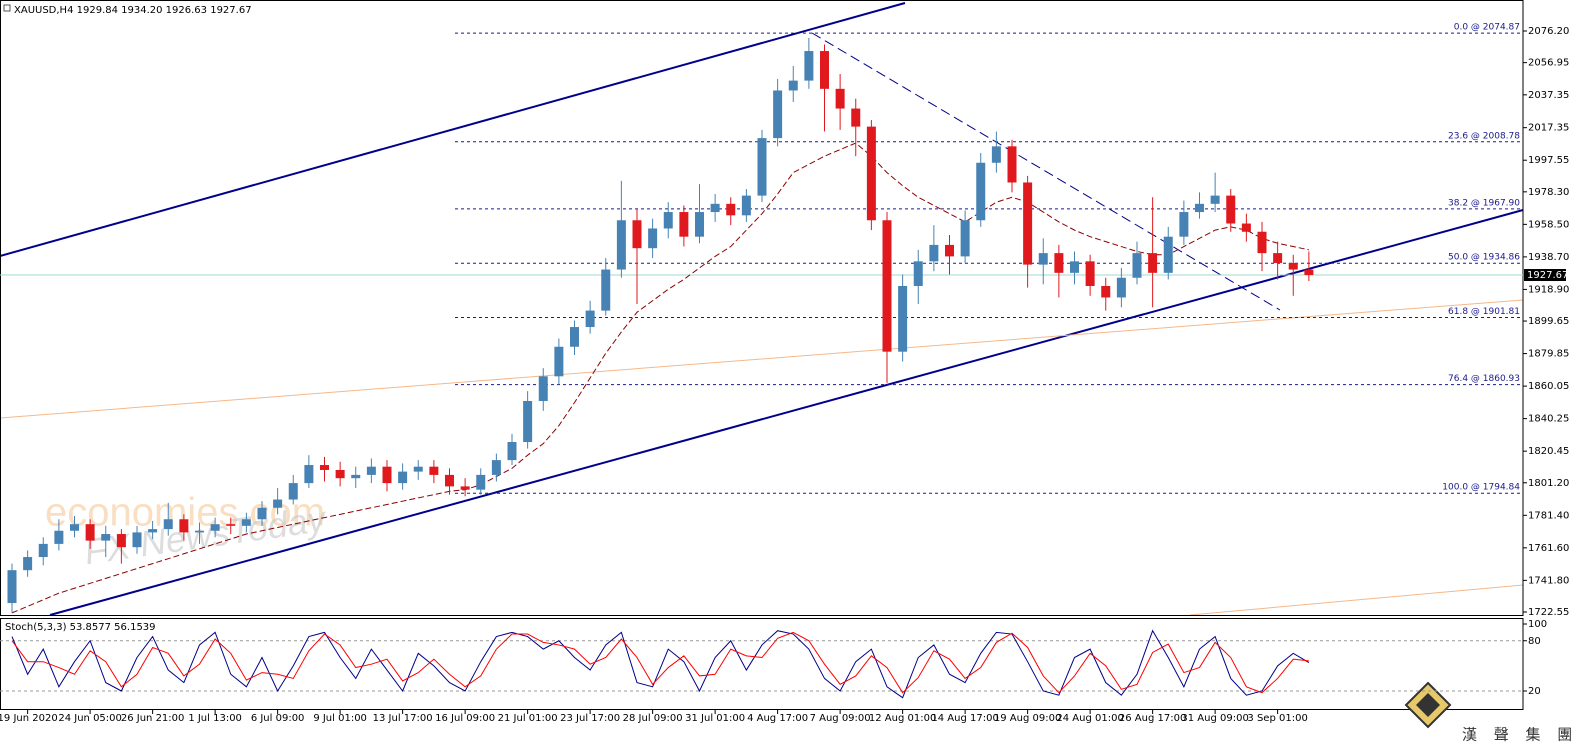  Describe the element at coordinates (653, 718) in the screenshot. I see `x-tick-label: 28 Jul 09:00` at that location.